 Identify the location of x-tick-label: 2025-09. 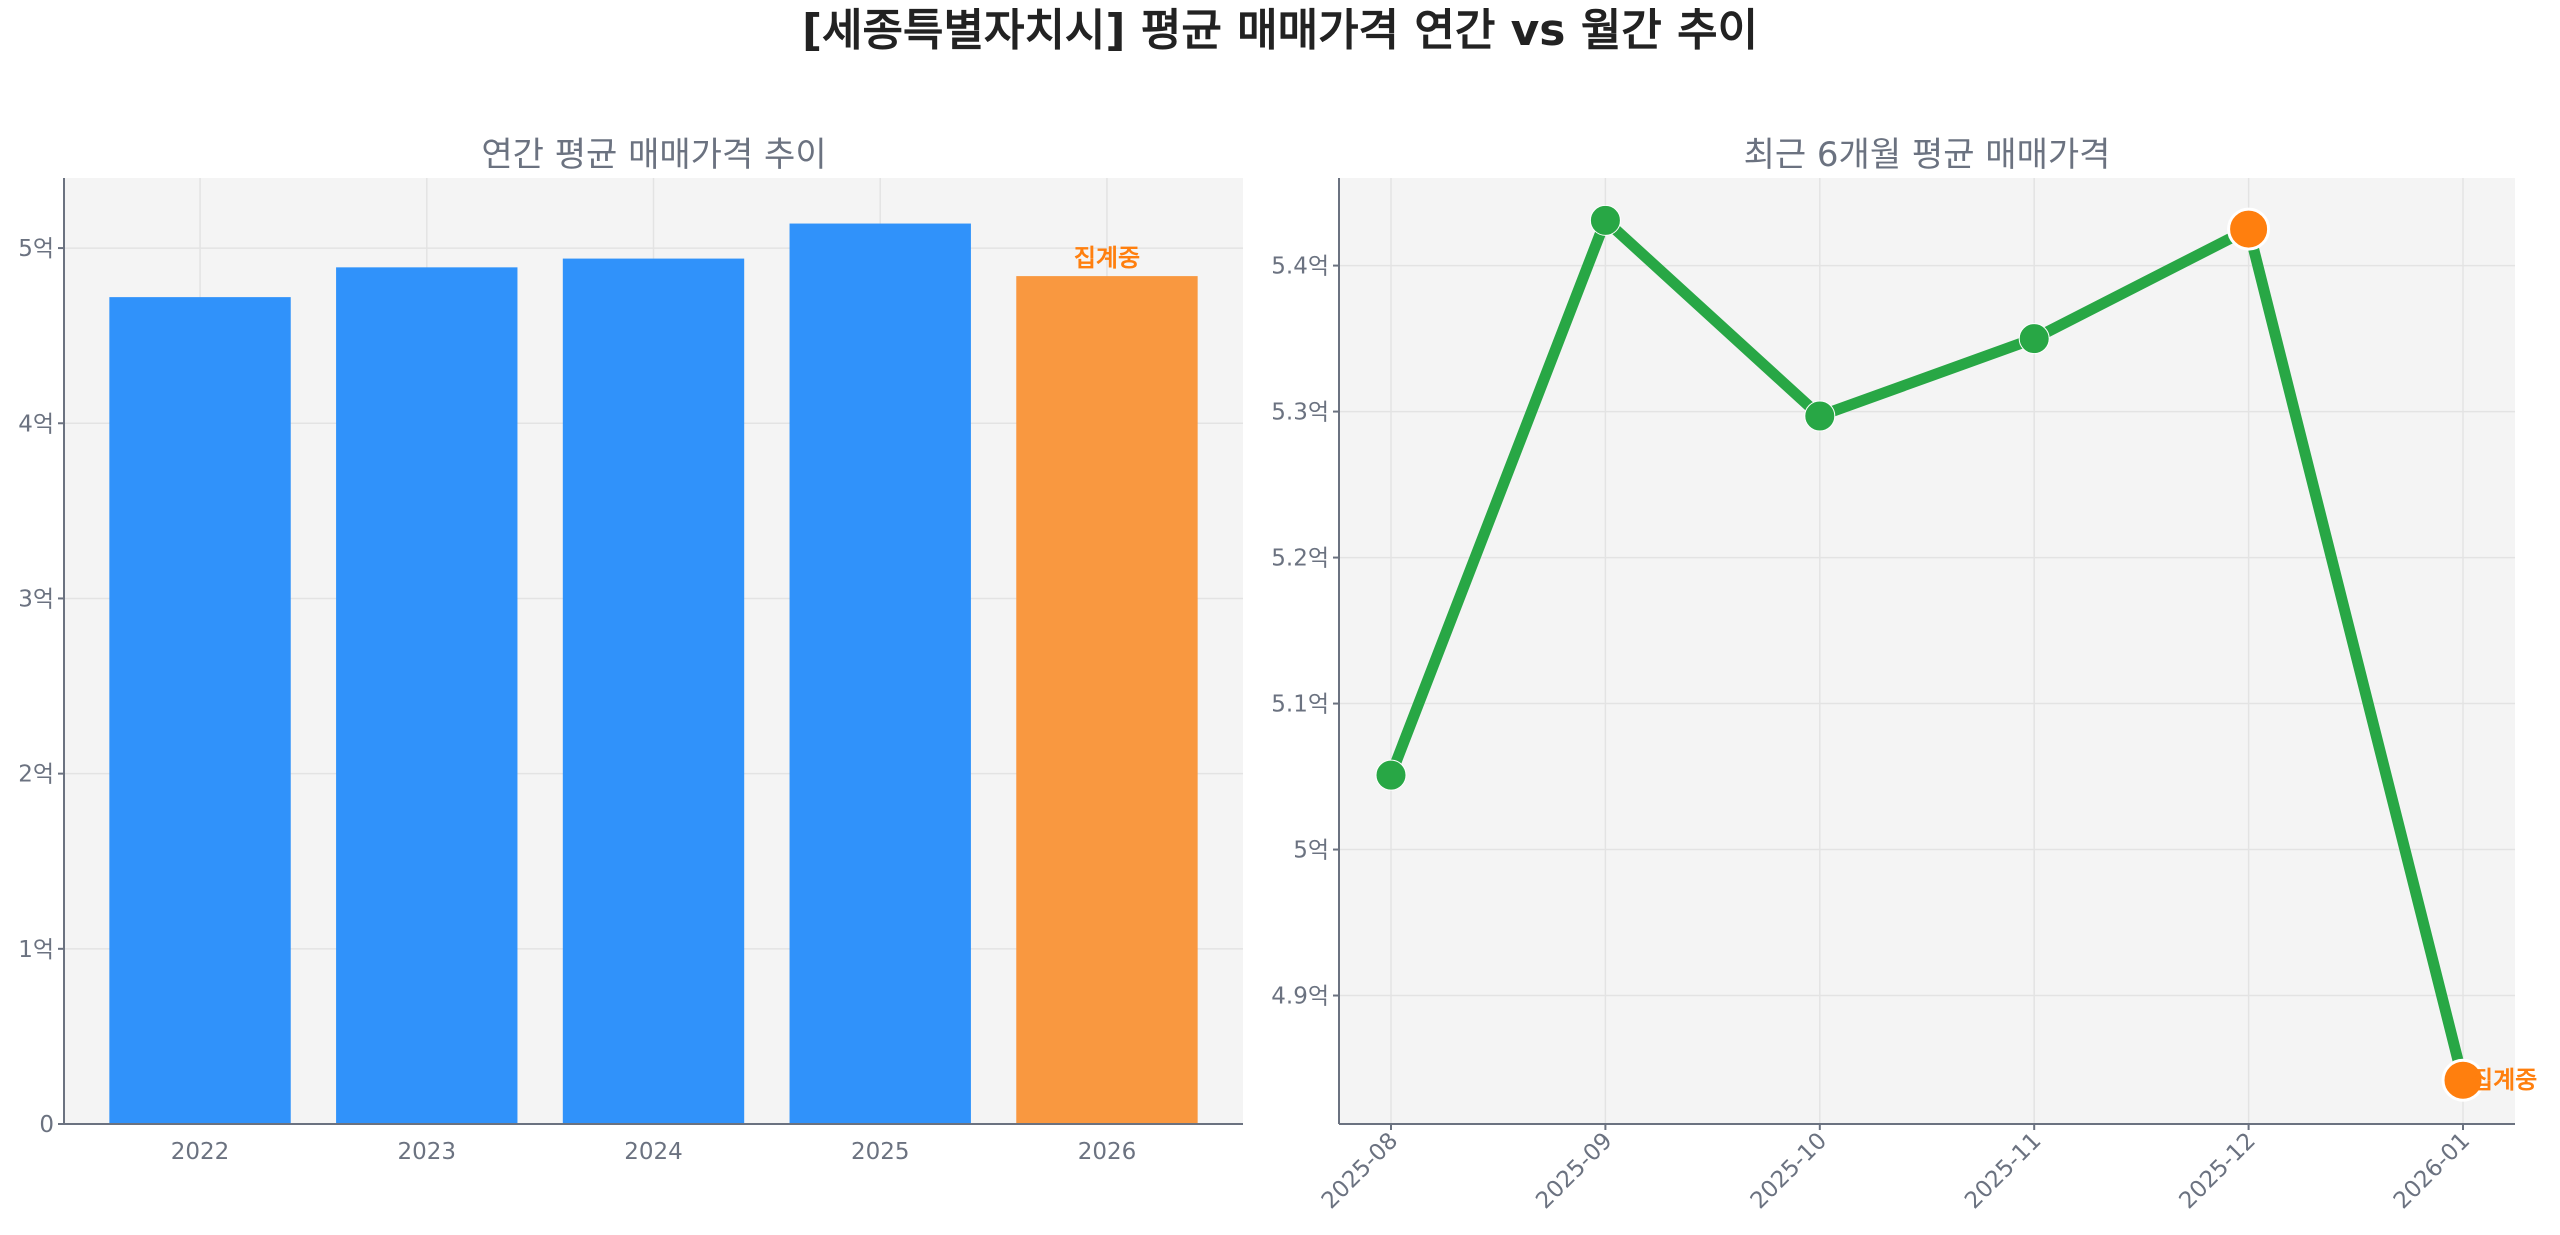
(1574, 1171).